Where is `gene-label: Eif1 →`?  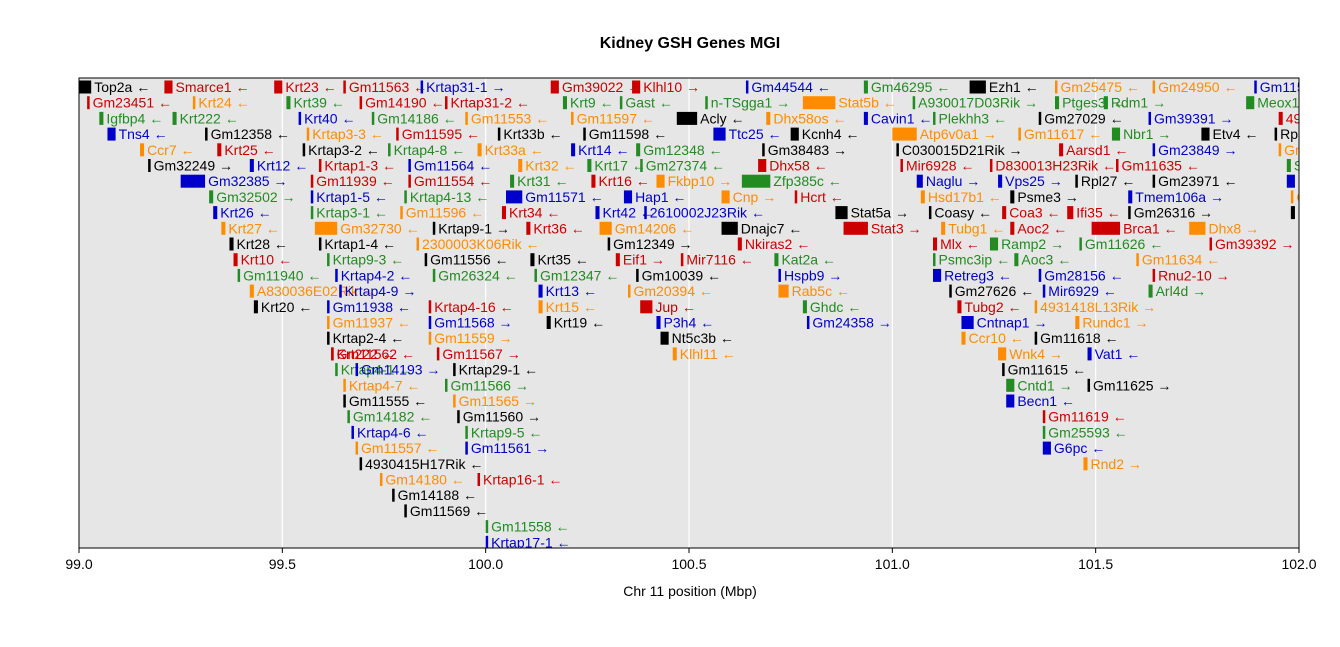
gene-label: Eif1 → is located at coordinates (644, 260).